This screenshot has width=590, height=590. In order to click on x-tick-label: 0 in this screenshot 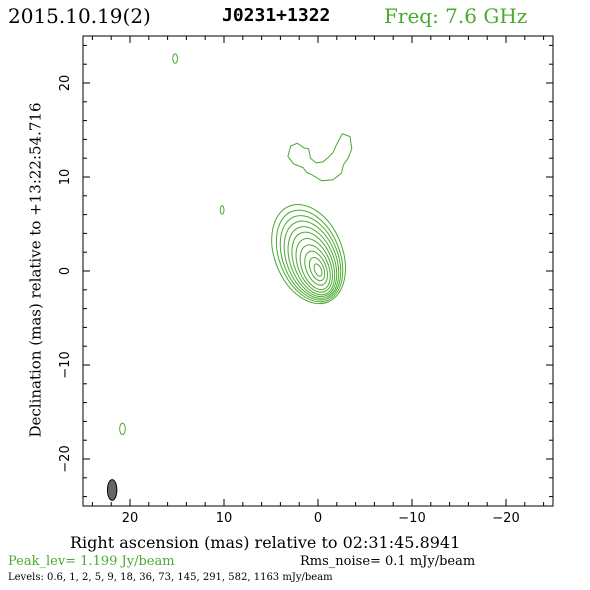, I will do `click(318, 518)`.